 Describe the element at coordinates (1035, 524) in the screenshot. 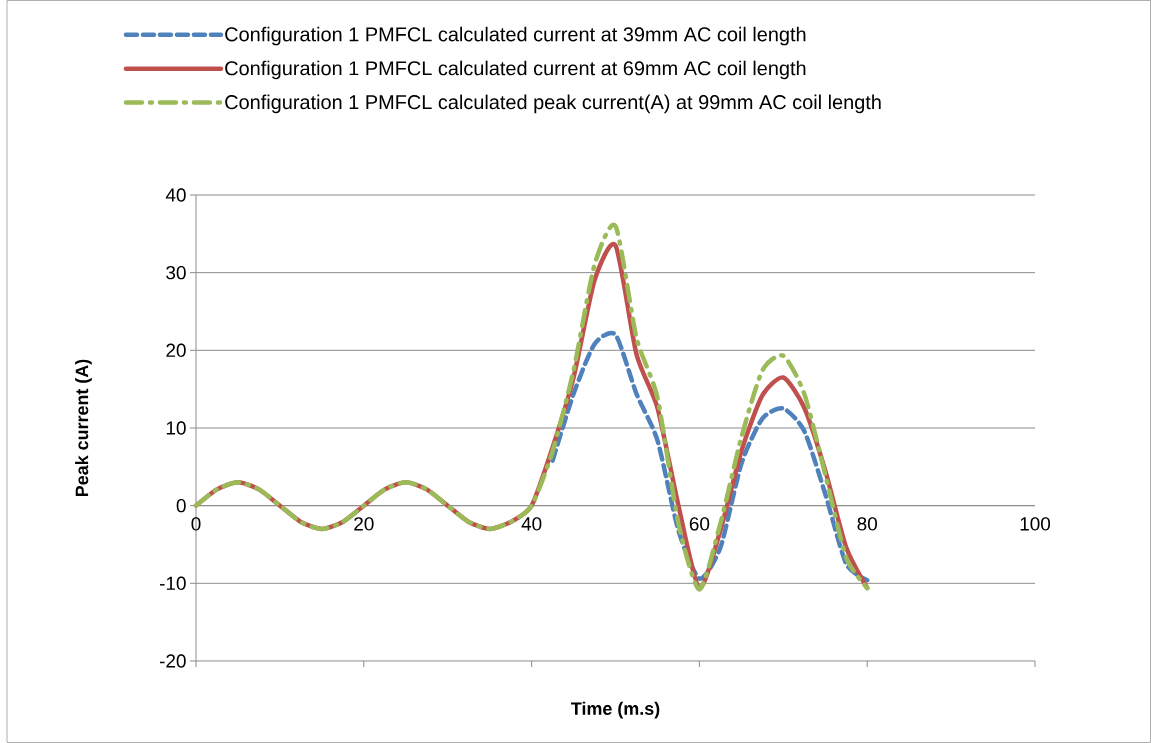

I see `x-tick-label: 100` at that location.